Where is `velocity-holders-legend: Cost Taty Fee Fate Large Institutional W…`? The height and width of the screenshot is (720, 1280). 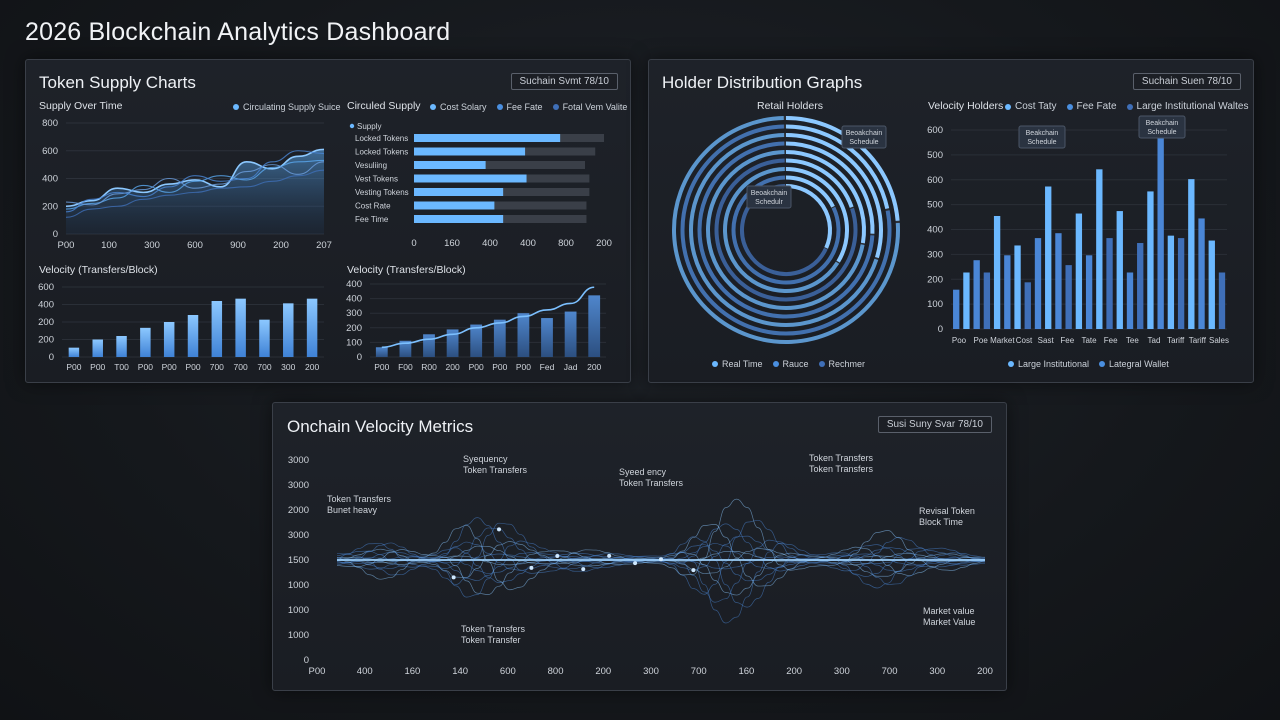
velocity-holders-legend: Cost Taty Fee Fate Large Institutional W… is located at coordinates (1126, 106).